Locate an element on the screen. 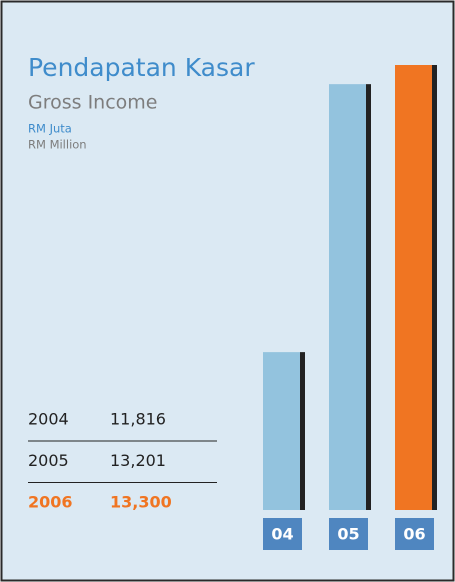 This screenshot has width=455, height=582. unit-label: RM Juta is located at coordinates (50, 129).